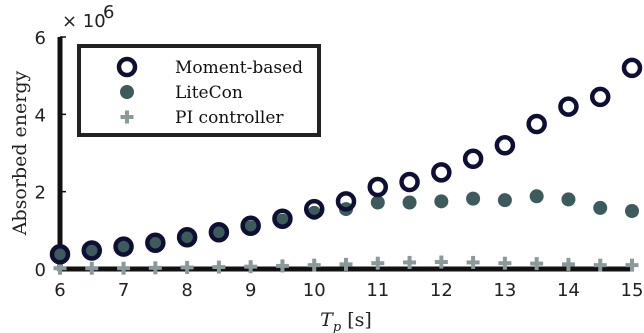  Describe the element at coordinates (250, 290) in the screenshot. I see `x-tick-label: 9` at that location.